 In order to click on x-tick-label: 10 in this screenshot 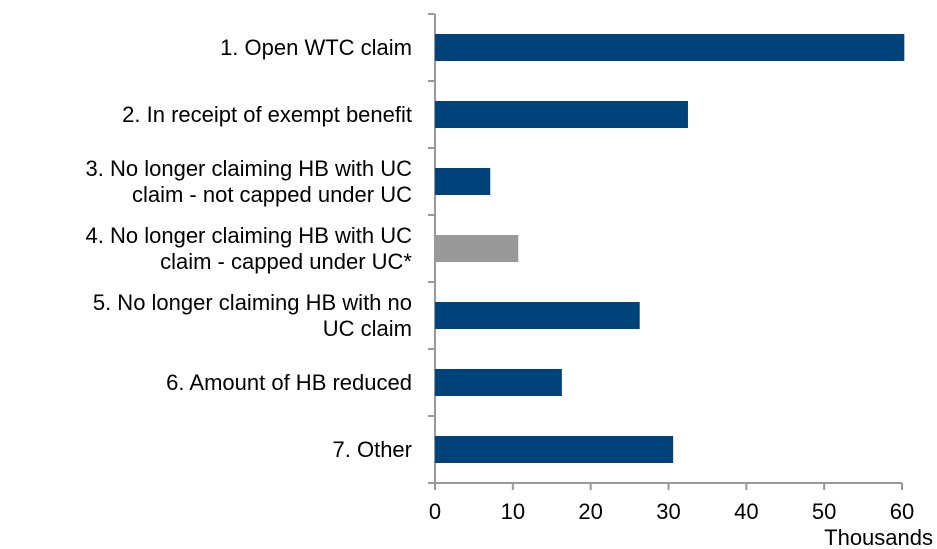, I will do `click(513, 511)`.